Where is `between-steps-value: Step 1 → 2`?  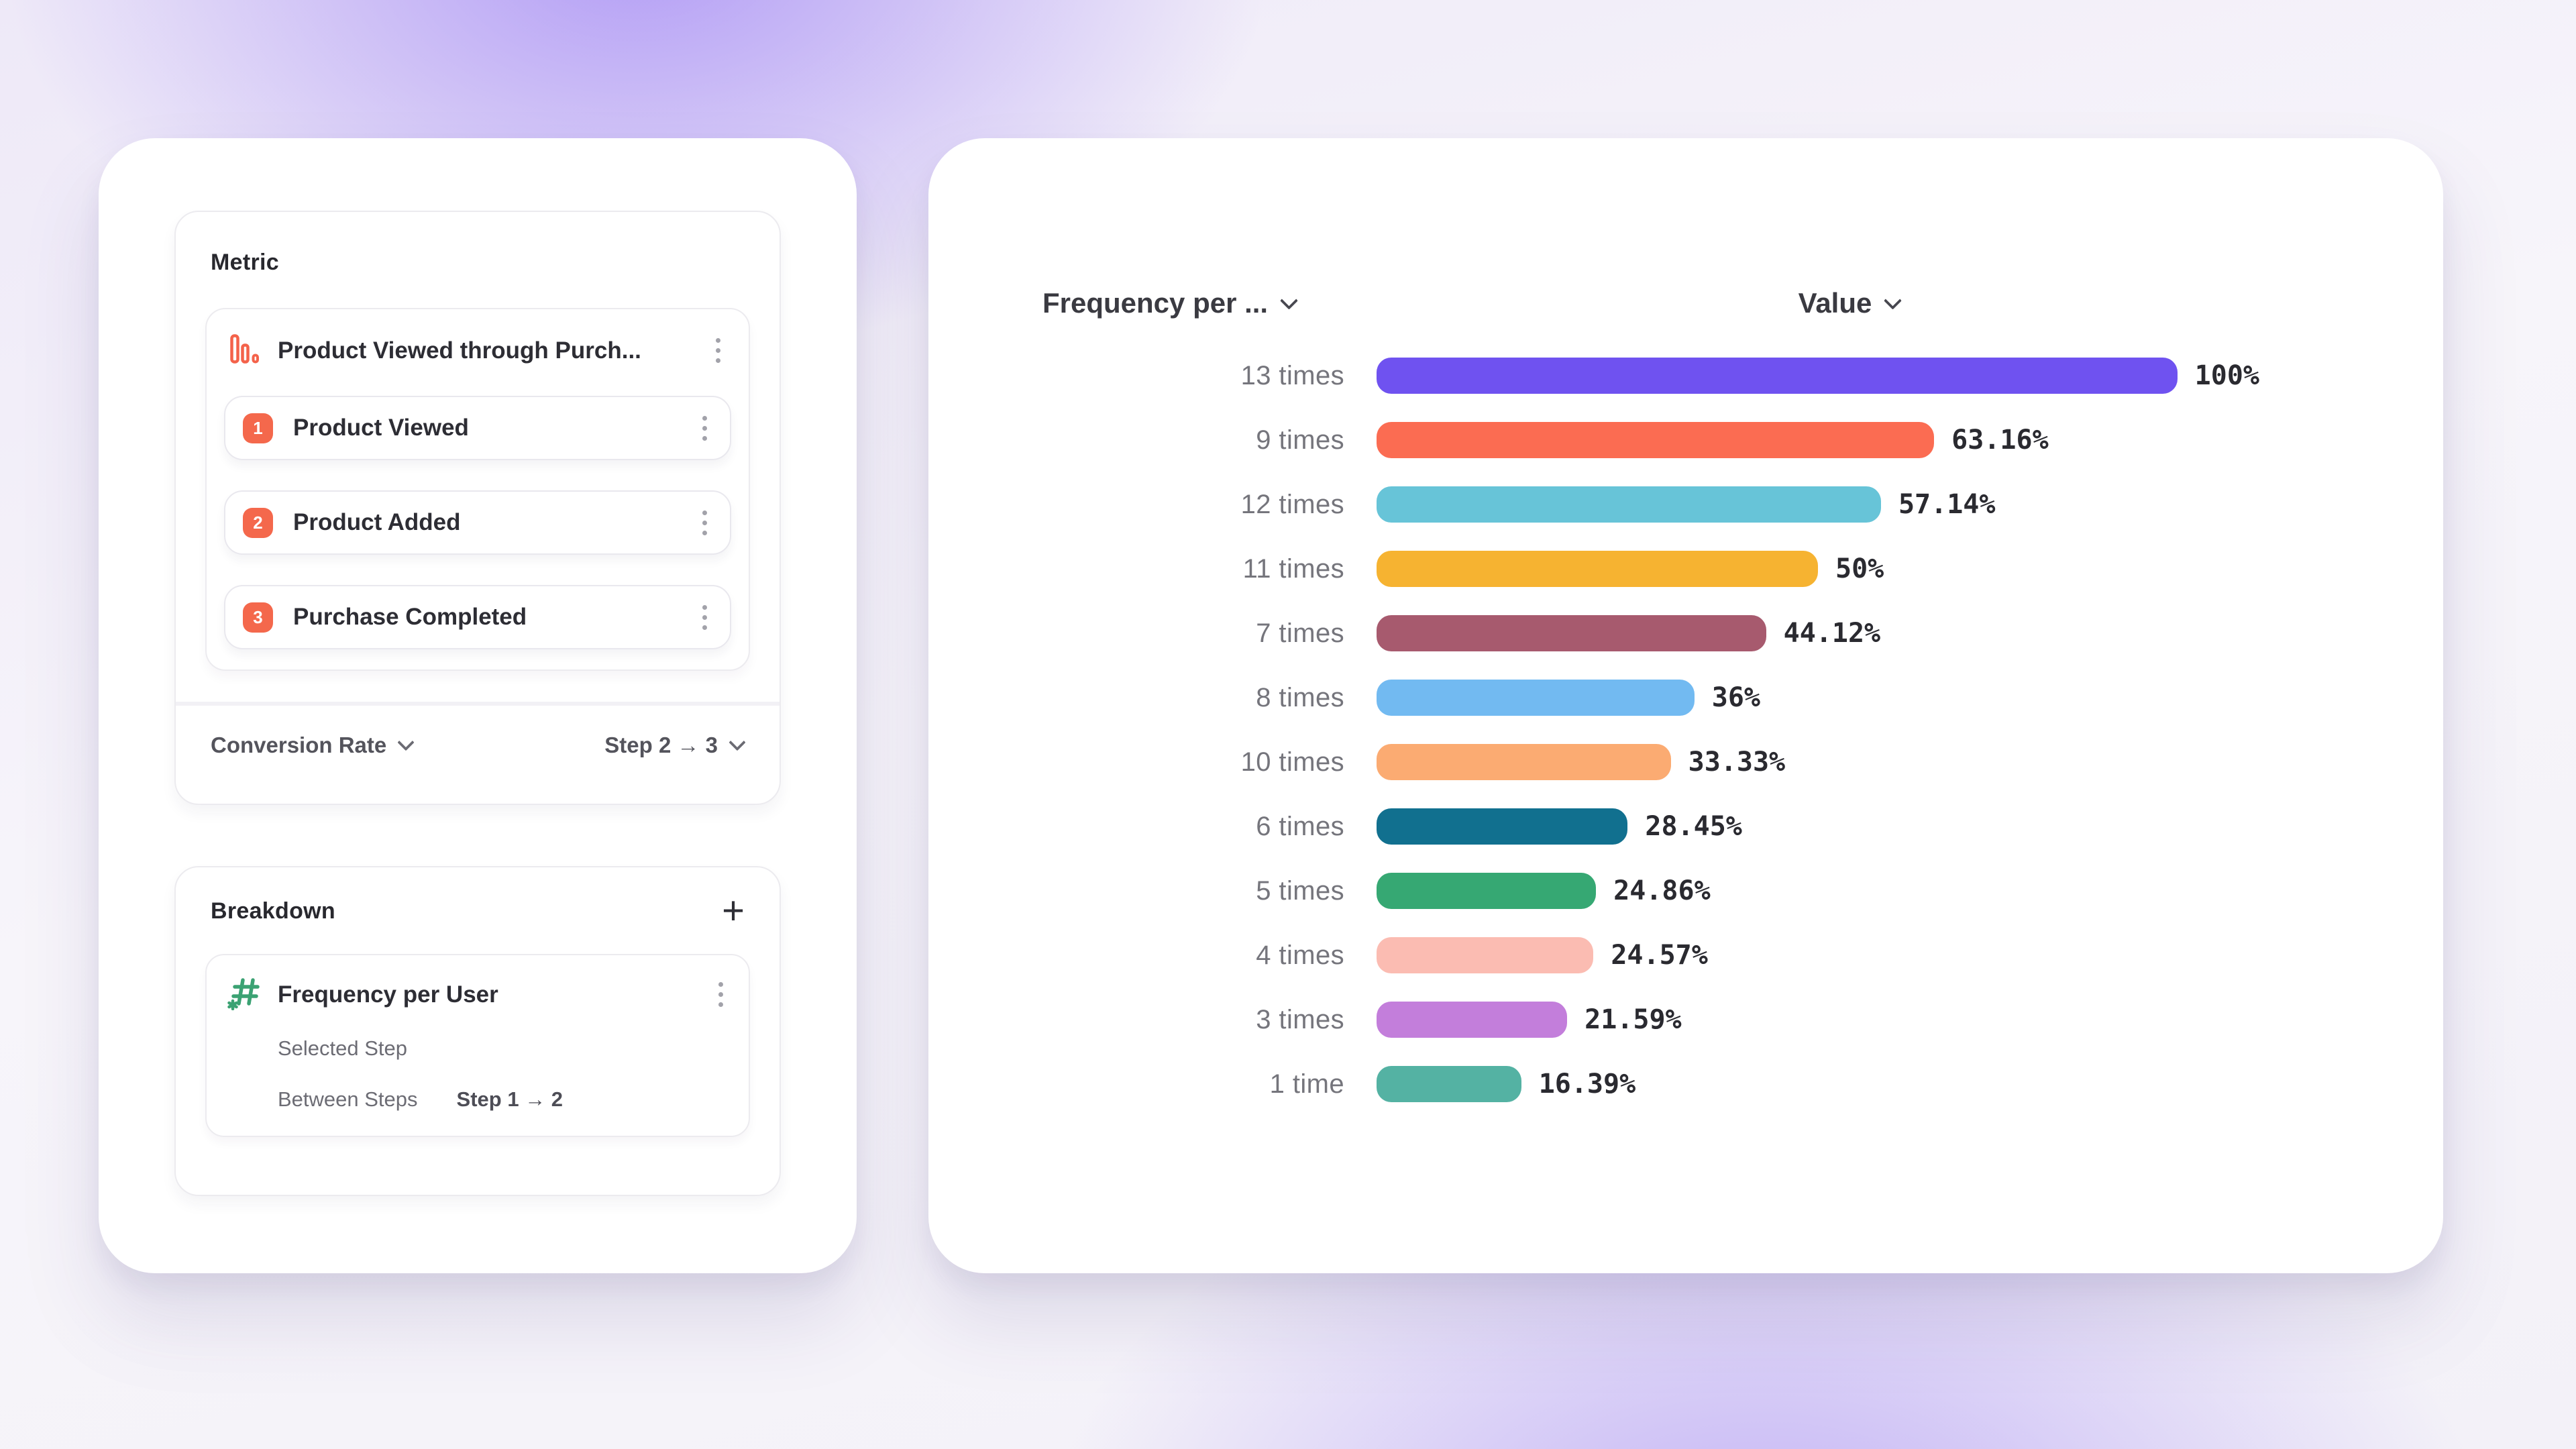
between-steps-value: Step 1 → 2 is located at coordinates (510, 1099).